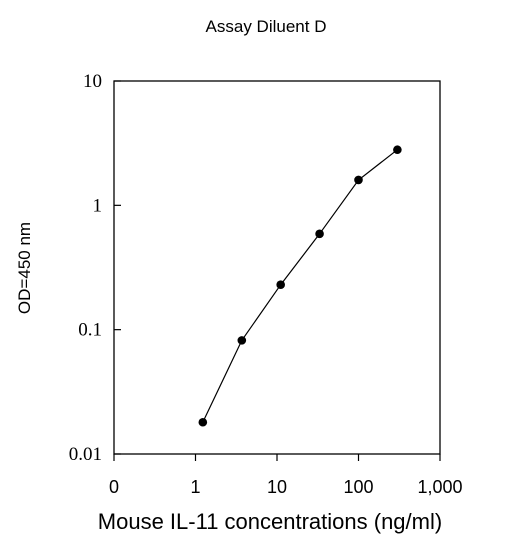  What do you see at coordinates (286, 475) in the screenshot?
I see `x-axis: 0 1 10 100 1,000` at bounding box center [286, 475].